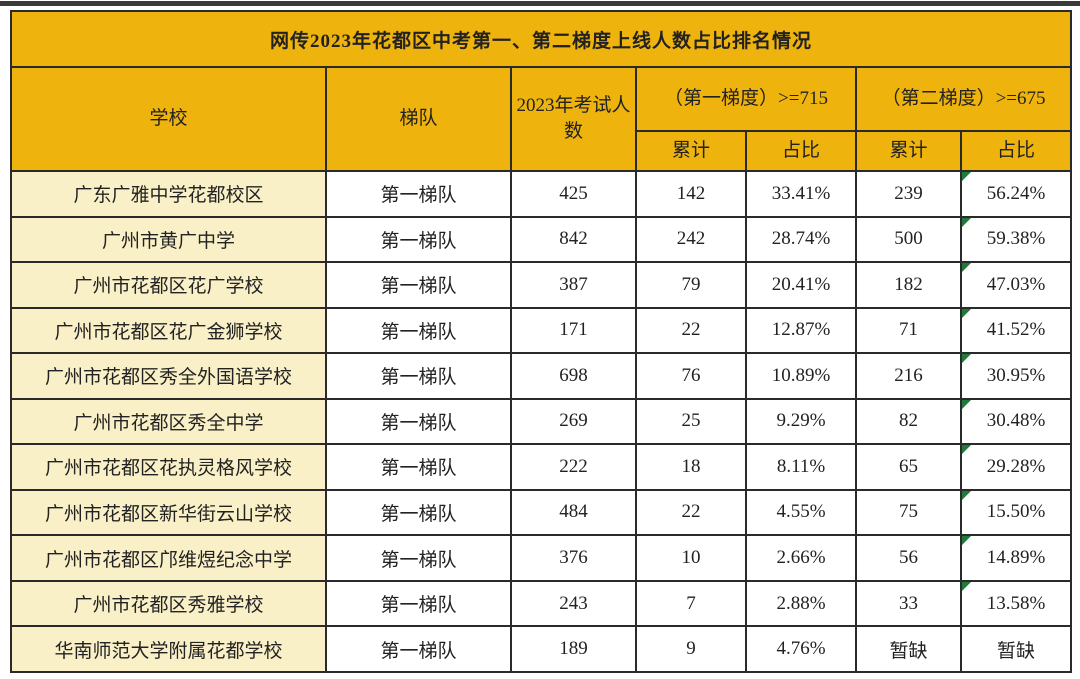 The width and height of the screenshot is (1080, 679). I want to click on cell-tier2-ratio-value: 41.52%, so click(1016, 330).